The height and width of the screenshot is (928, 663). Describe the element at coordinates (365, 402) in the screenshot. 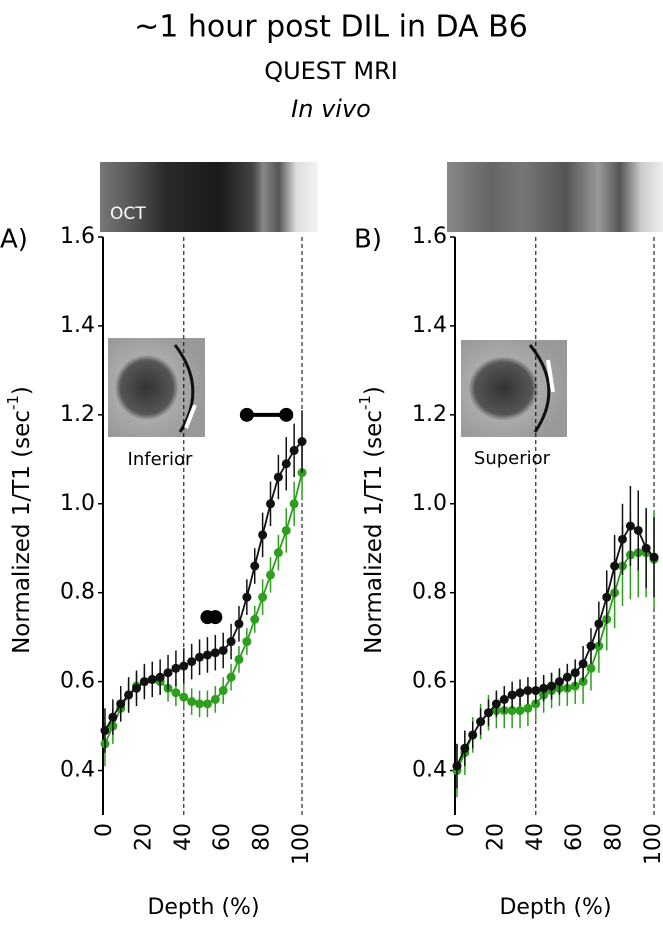

I see `y-axis-label-sup: -1` at that location.